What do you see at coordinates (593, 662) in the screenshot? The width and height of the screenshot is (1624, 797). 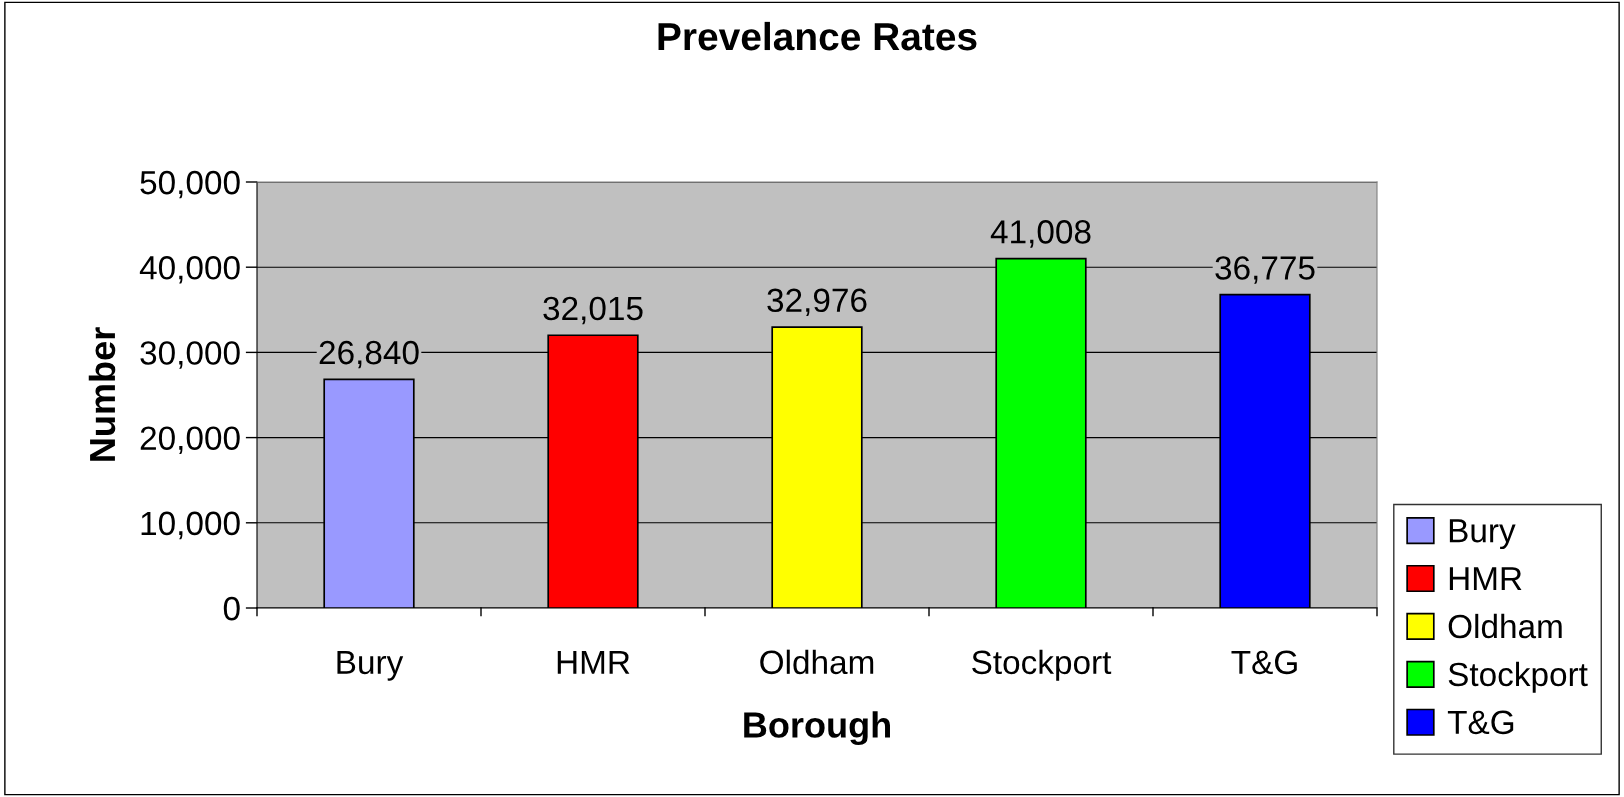 I see `x-tick-label: HMR` at bounding box center [593, 662].